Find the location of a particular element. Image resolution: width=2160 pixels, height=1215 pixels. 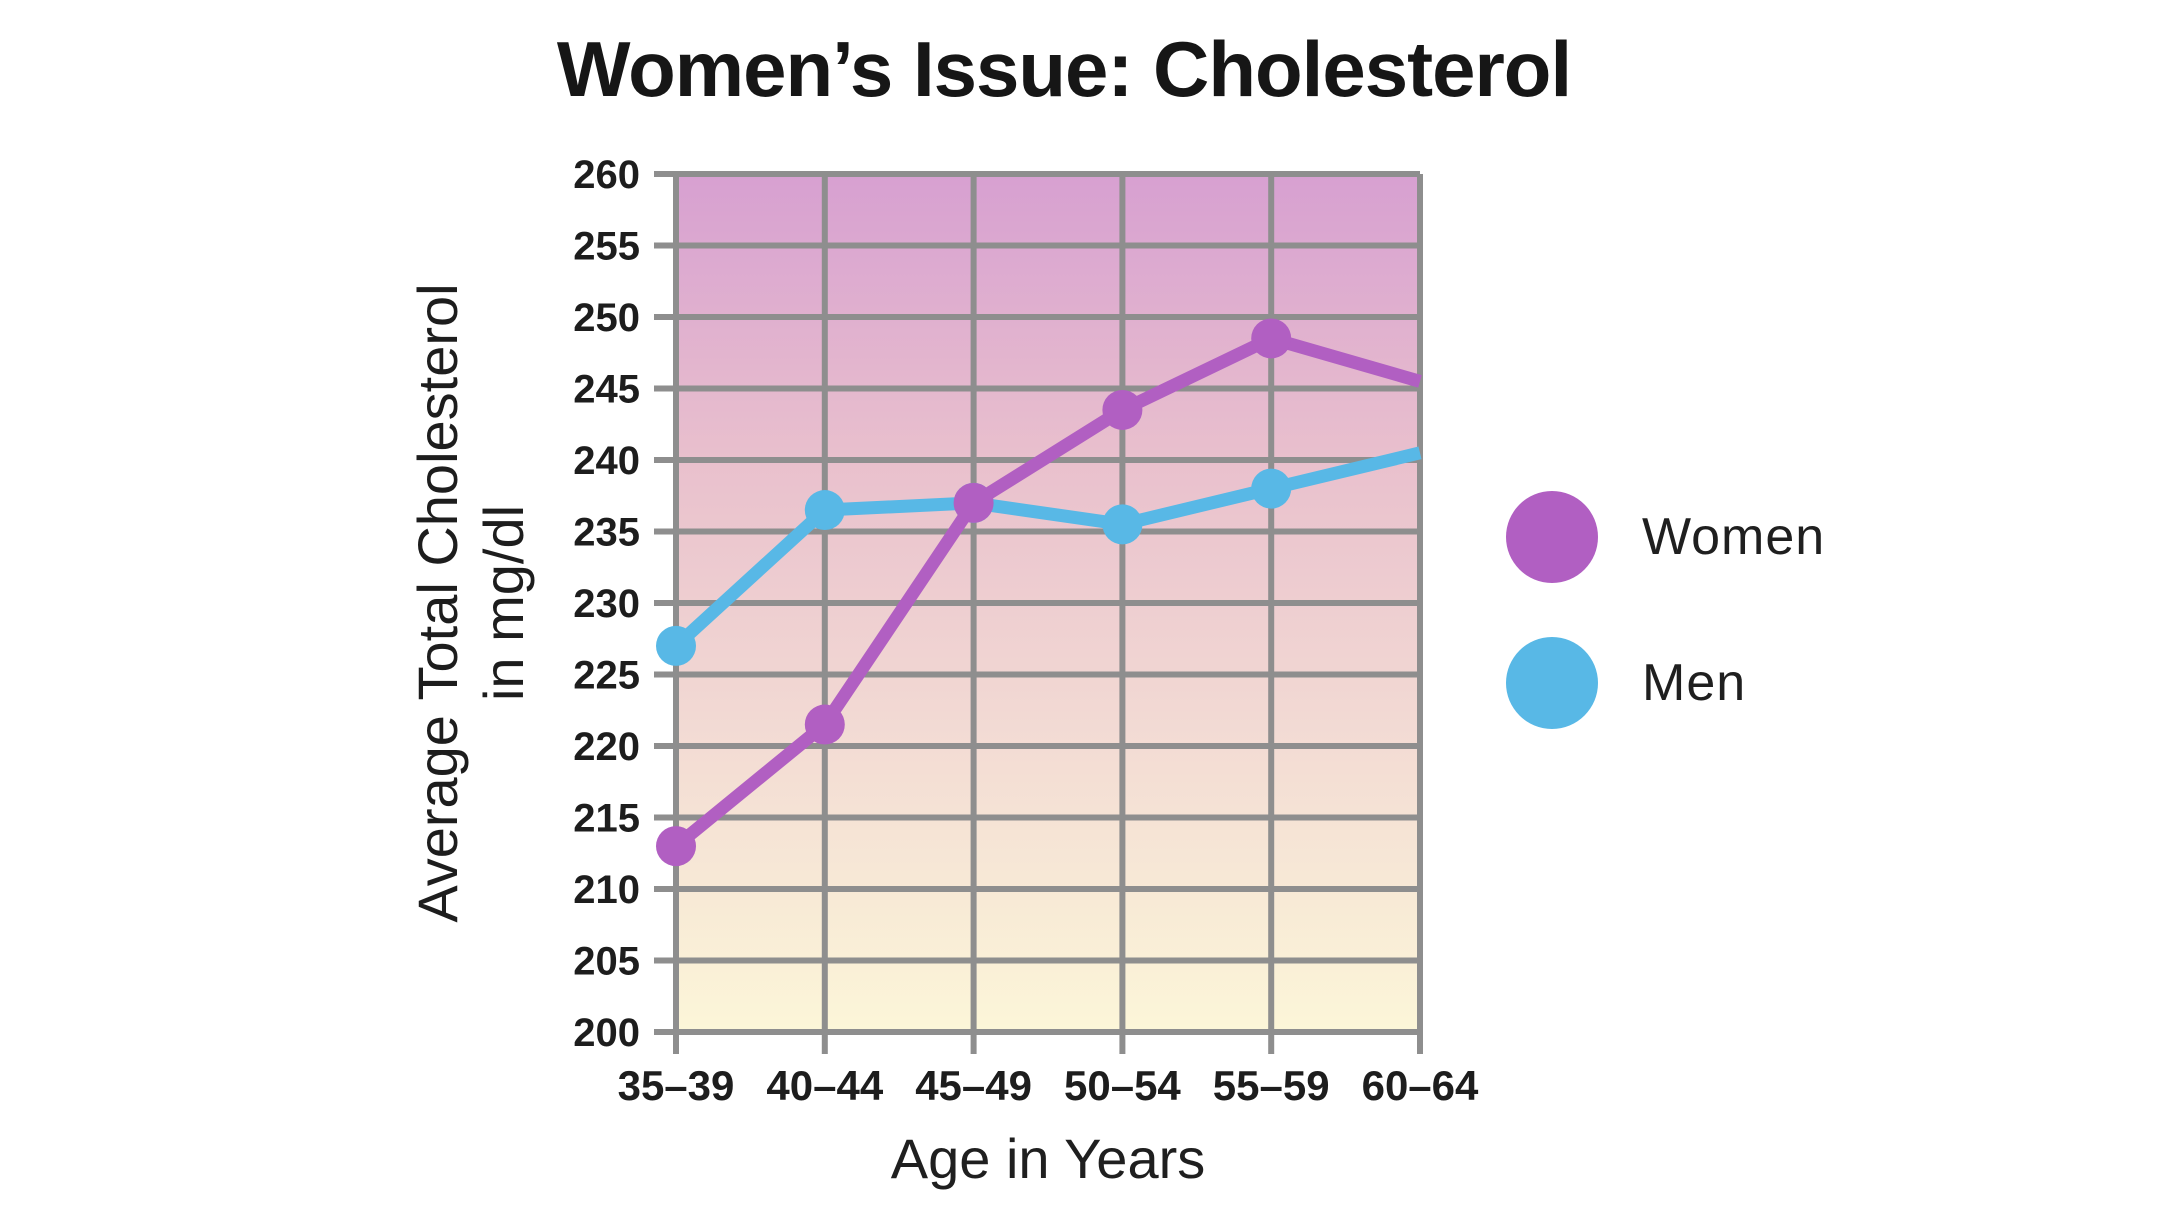

women-point-50–54 is located at coordinates (1122, 409).